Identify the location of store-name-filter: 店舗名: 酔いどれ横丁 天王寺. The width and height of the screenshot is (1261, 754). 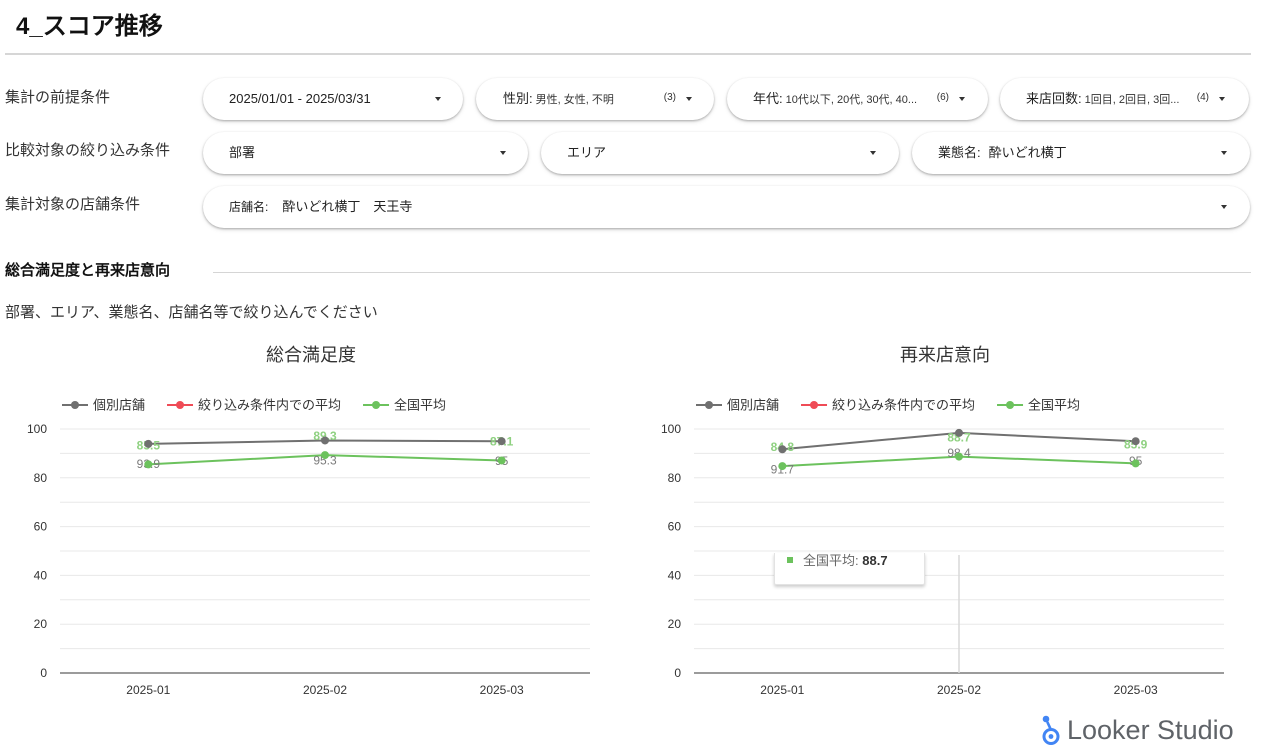
(726, 207).